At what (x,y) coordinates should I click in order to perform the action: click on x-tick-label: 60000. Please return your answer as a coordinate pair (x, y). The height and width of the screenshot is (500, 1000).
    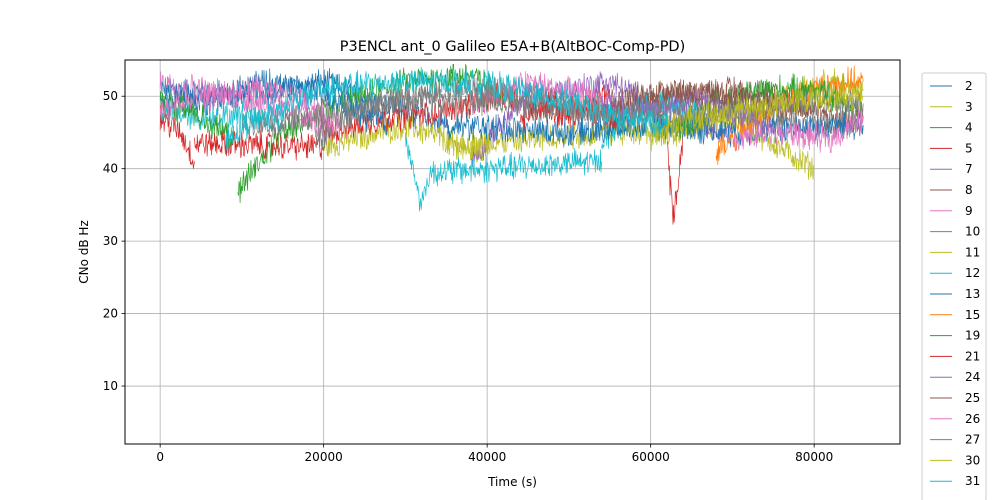
    Looking at the image, I should click on (651, 457).